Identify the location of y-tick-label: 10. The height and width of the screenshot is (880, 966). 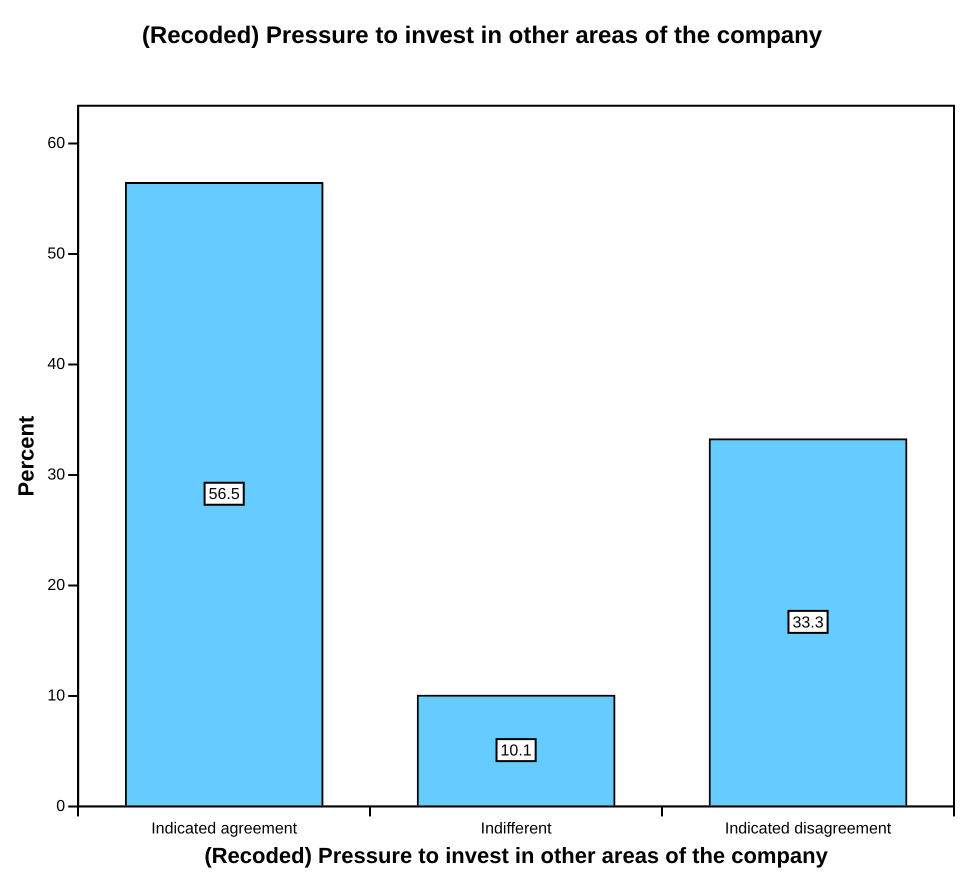
(56, 695).